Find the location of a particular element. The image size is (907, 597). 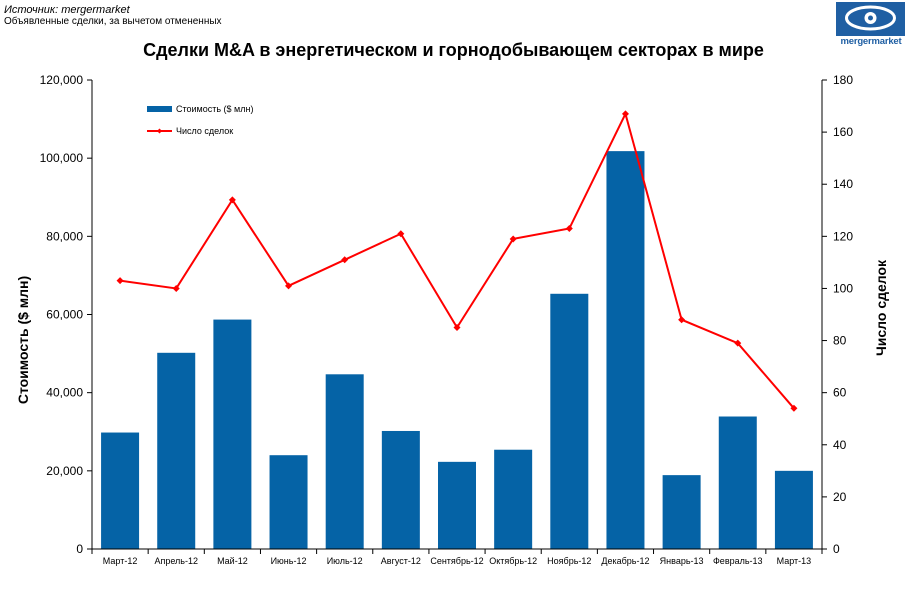

y-tick-label: 80,000 is located at coordinates (64, 236).